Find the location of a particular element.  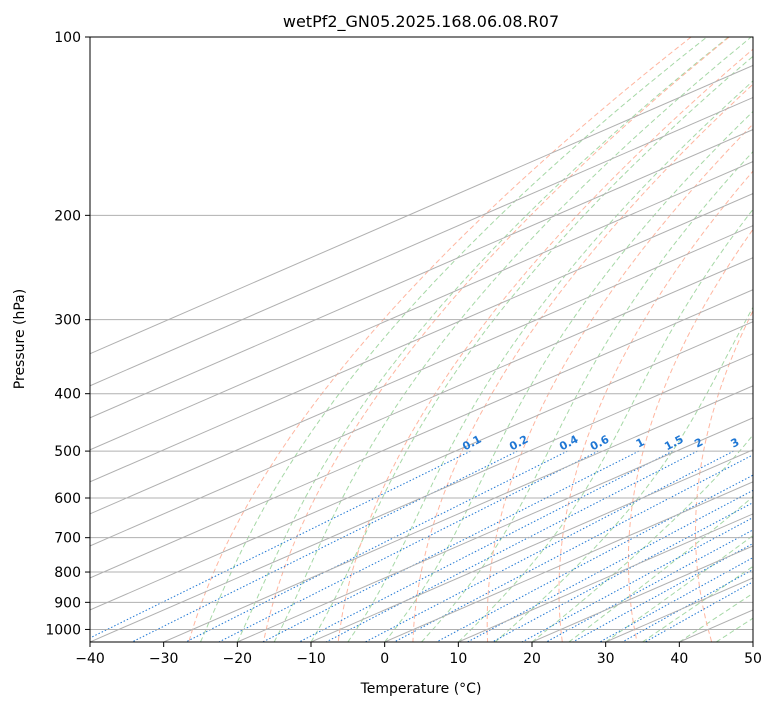

mixing-ratio-label: 3 is located at coordinates (735, 442).